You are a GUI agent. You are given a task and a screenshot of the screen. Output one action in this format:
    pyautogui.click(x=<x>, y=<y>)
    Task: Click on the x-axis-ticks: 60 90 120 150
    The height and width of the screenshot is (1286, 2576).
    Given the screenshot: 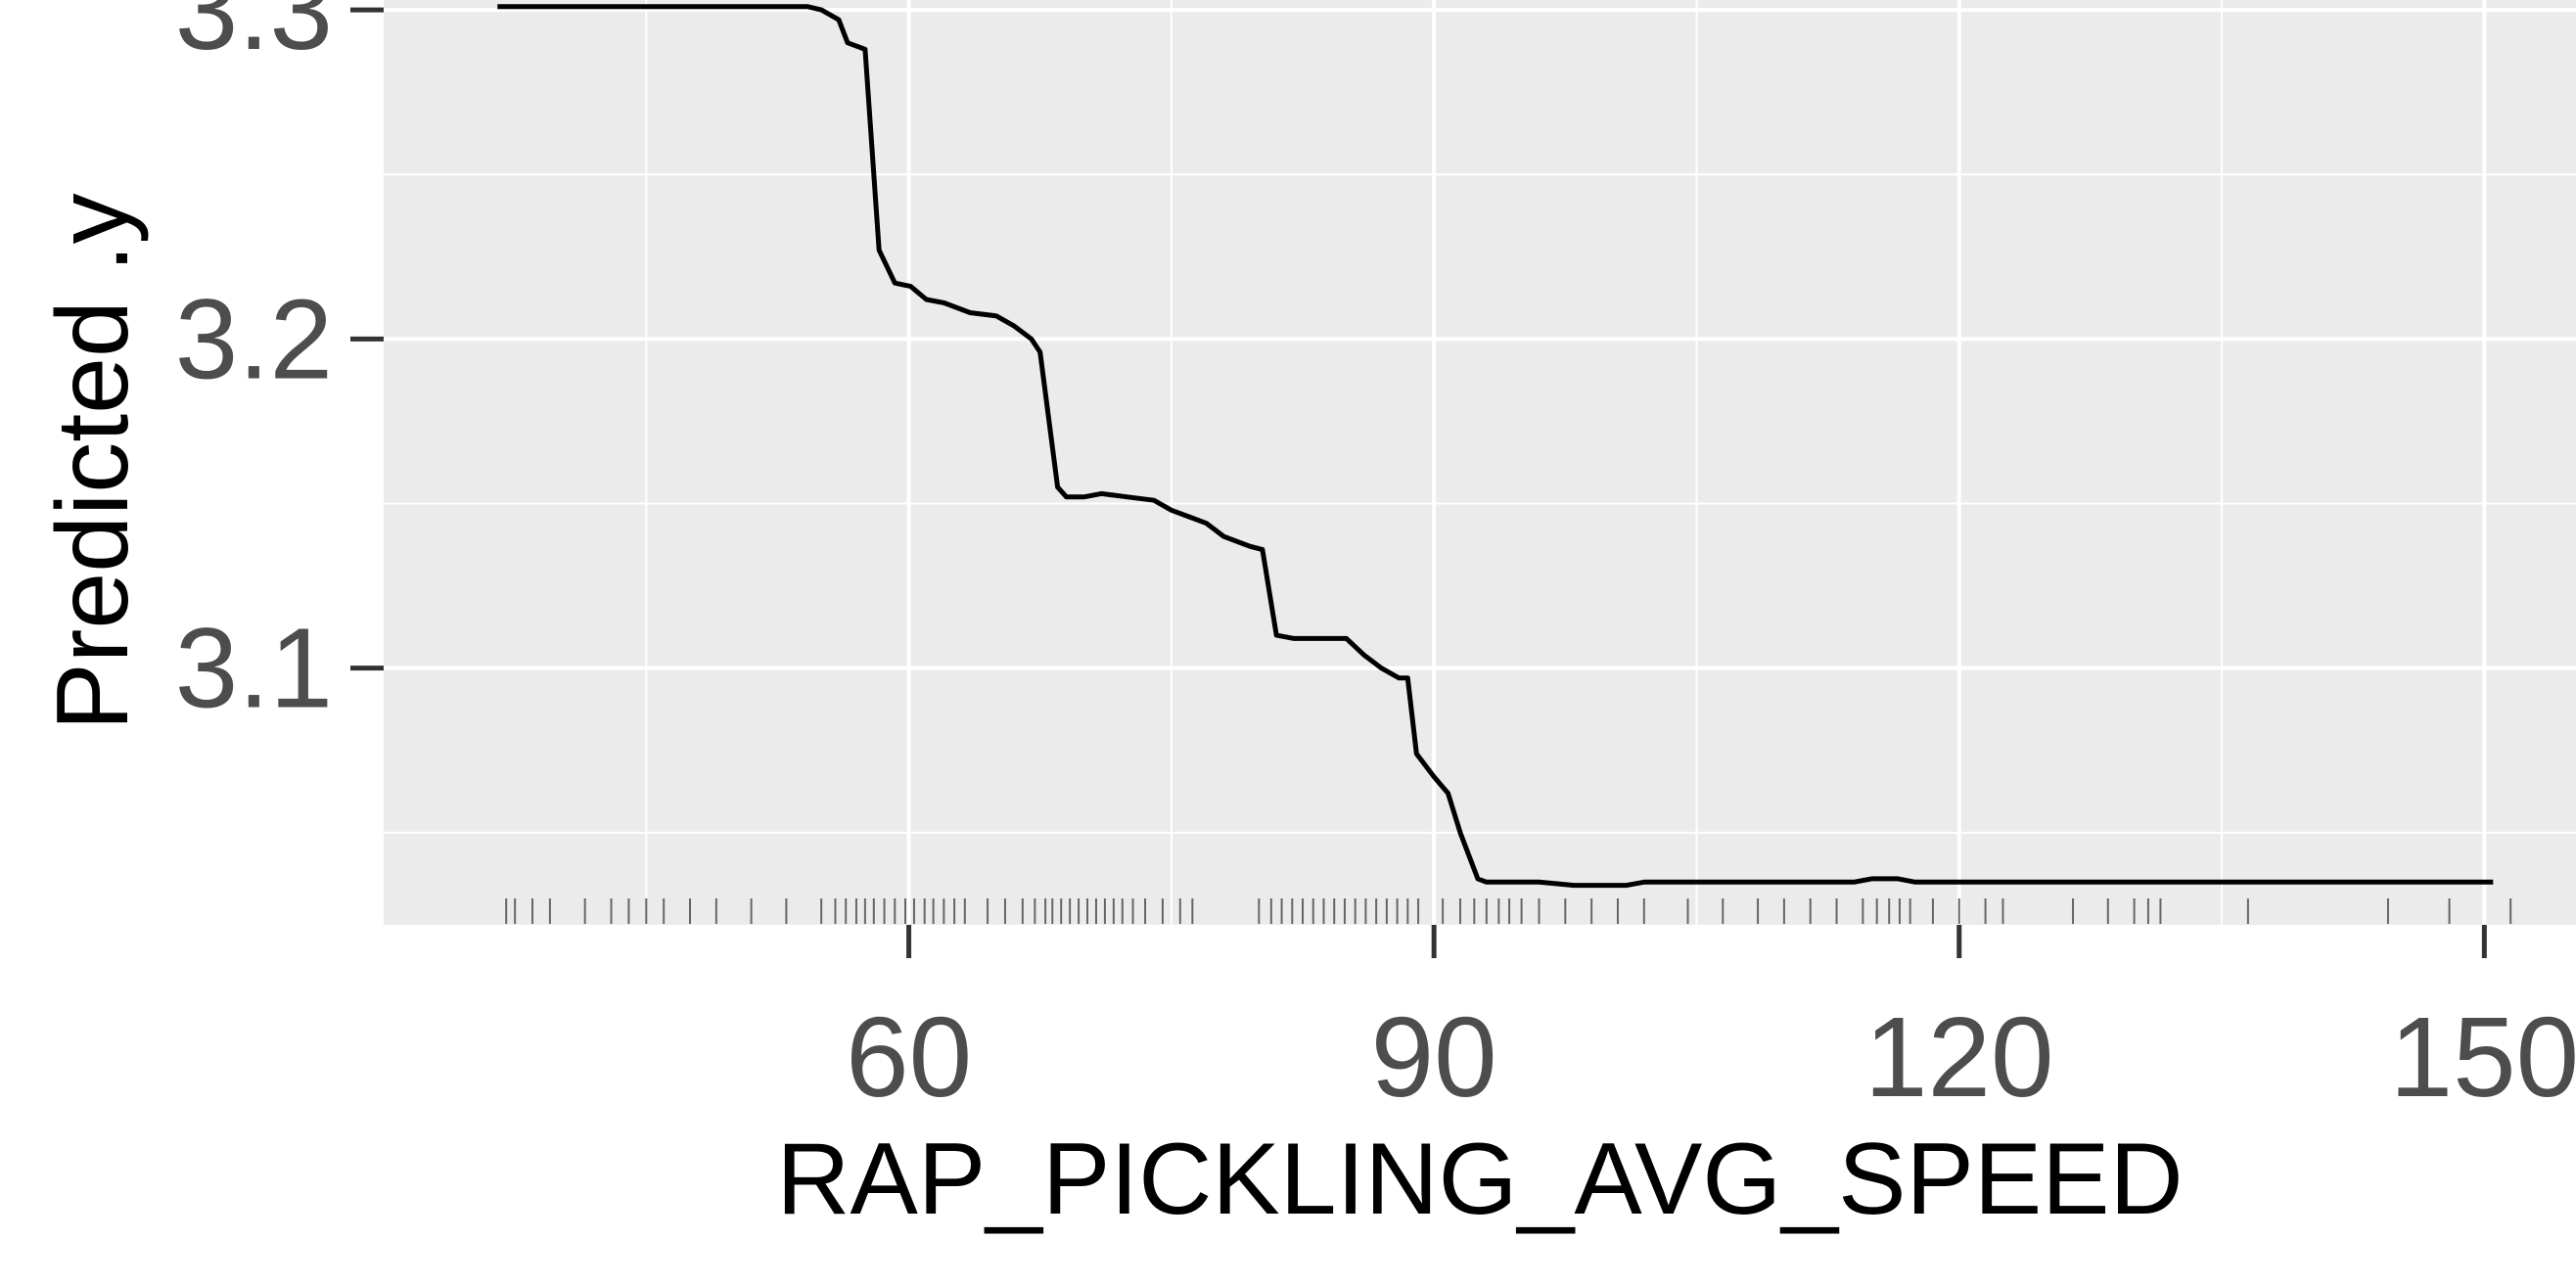 What is the action you would take?
    pyautogui.click(x=1711, y=1023)
    